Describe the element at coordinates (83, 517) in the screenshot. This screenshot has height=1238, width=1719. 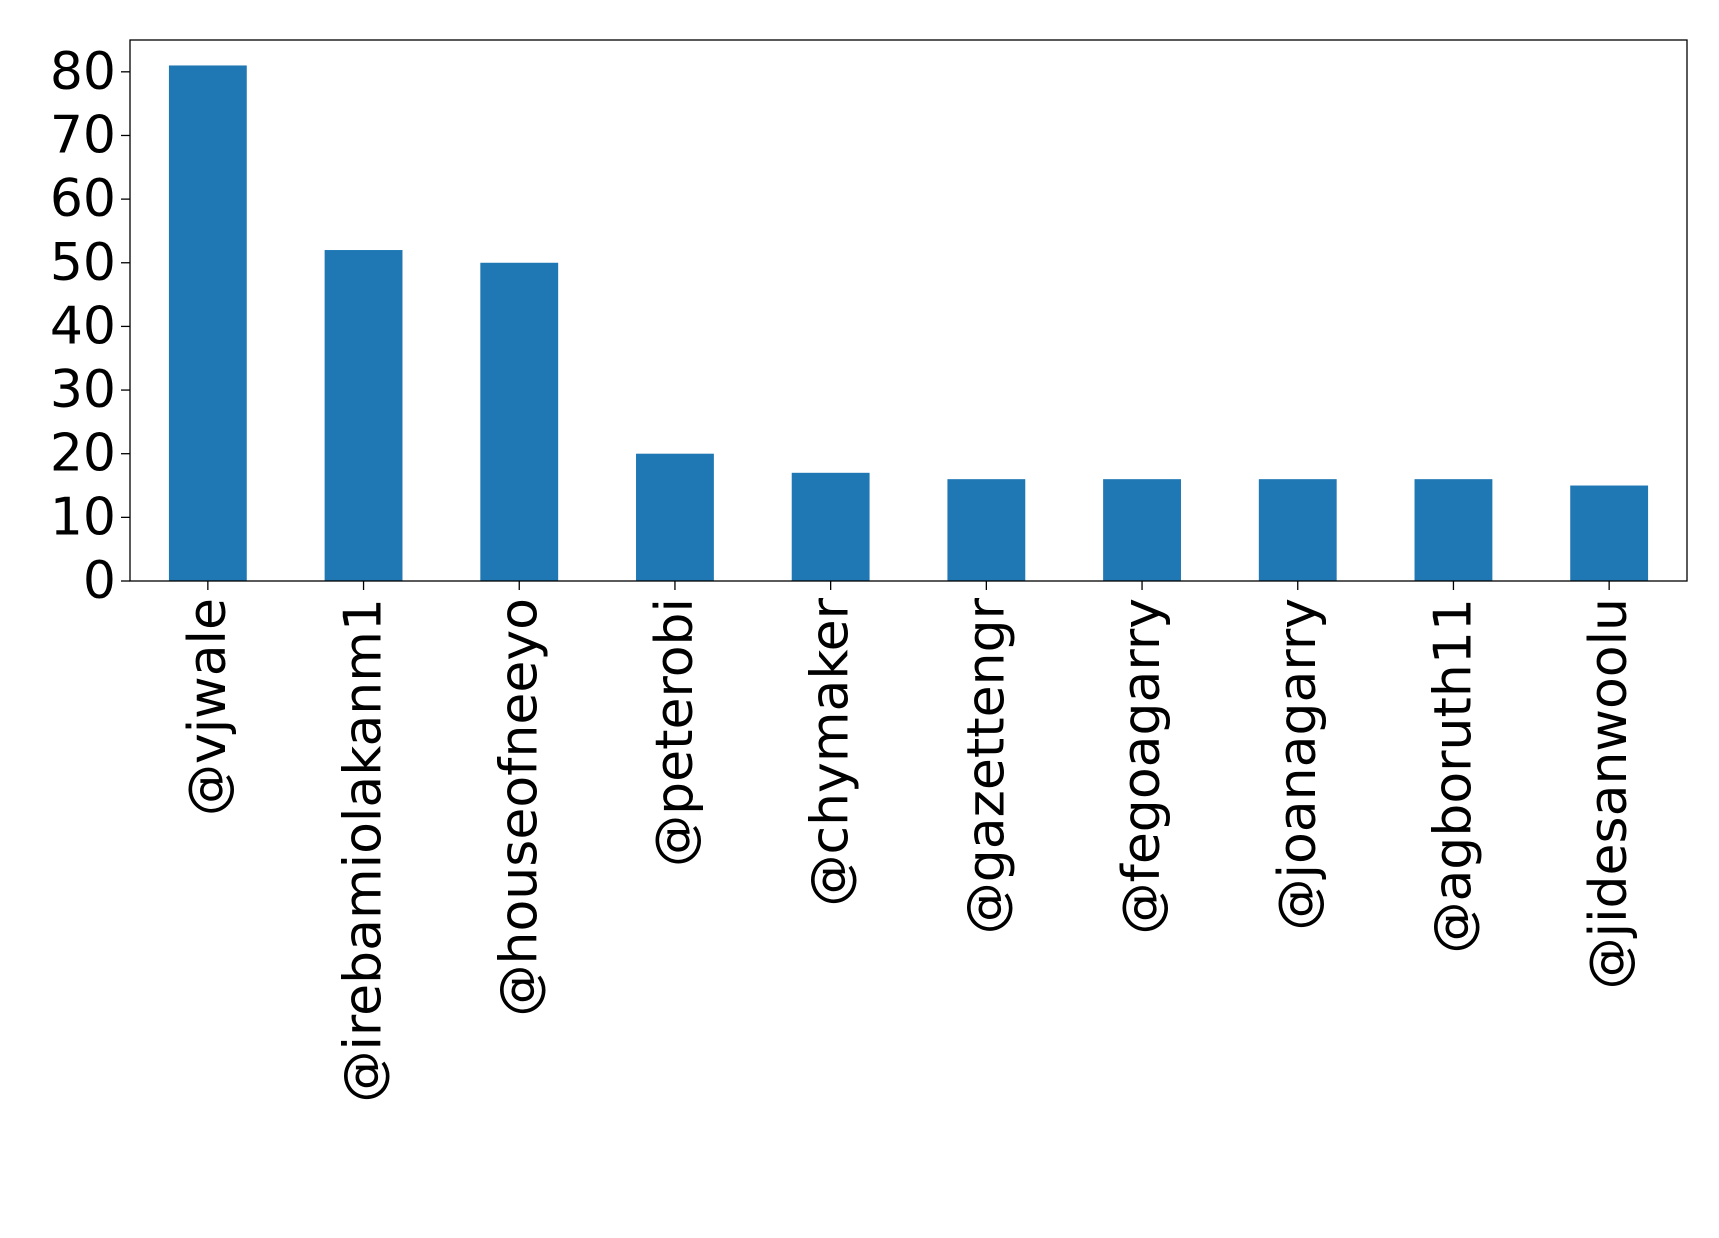
I see `y-tick-label: 10` at that location.